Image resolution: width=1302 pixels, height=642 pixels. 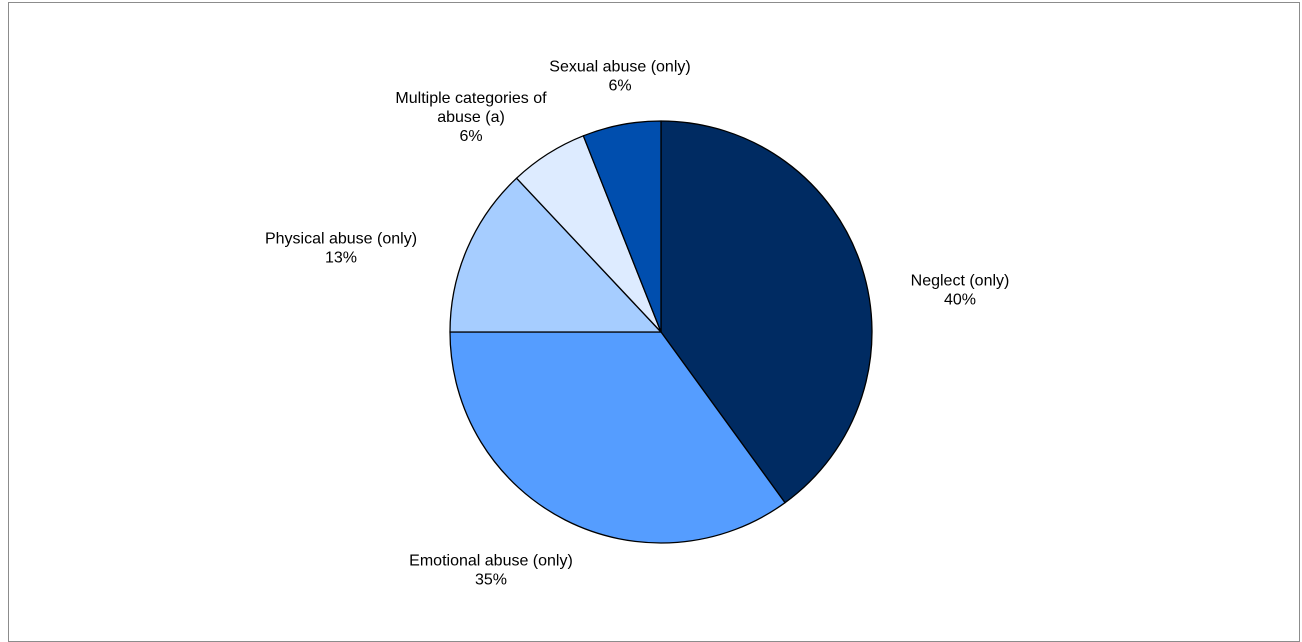 I want to click on slice-label: Sexual abuse (only) 6%, so click(x=619, y=77).